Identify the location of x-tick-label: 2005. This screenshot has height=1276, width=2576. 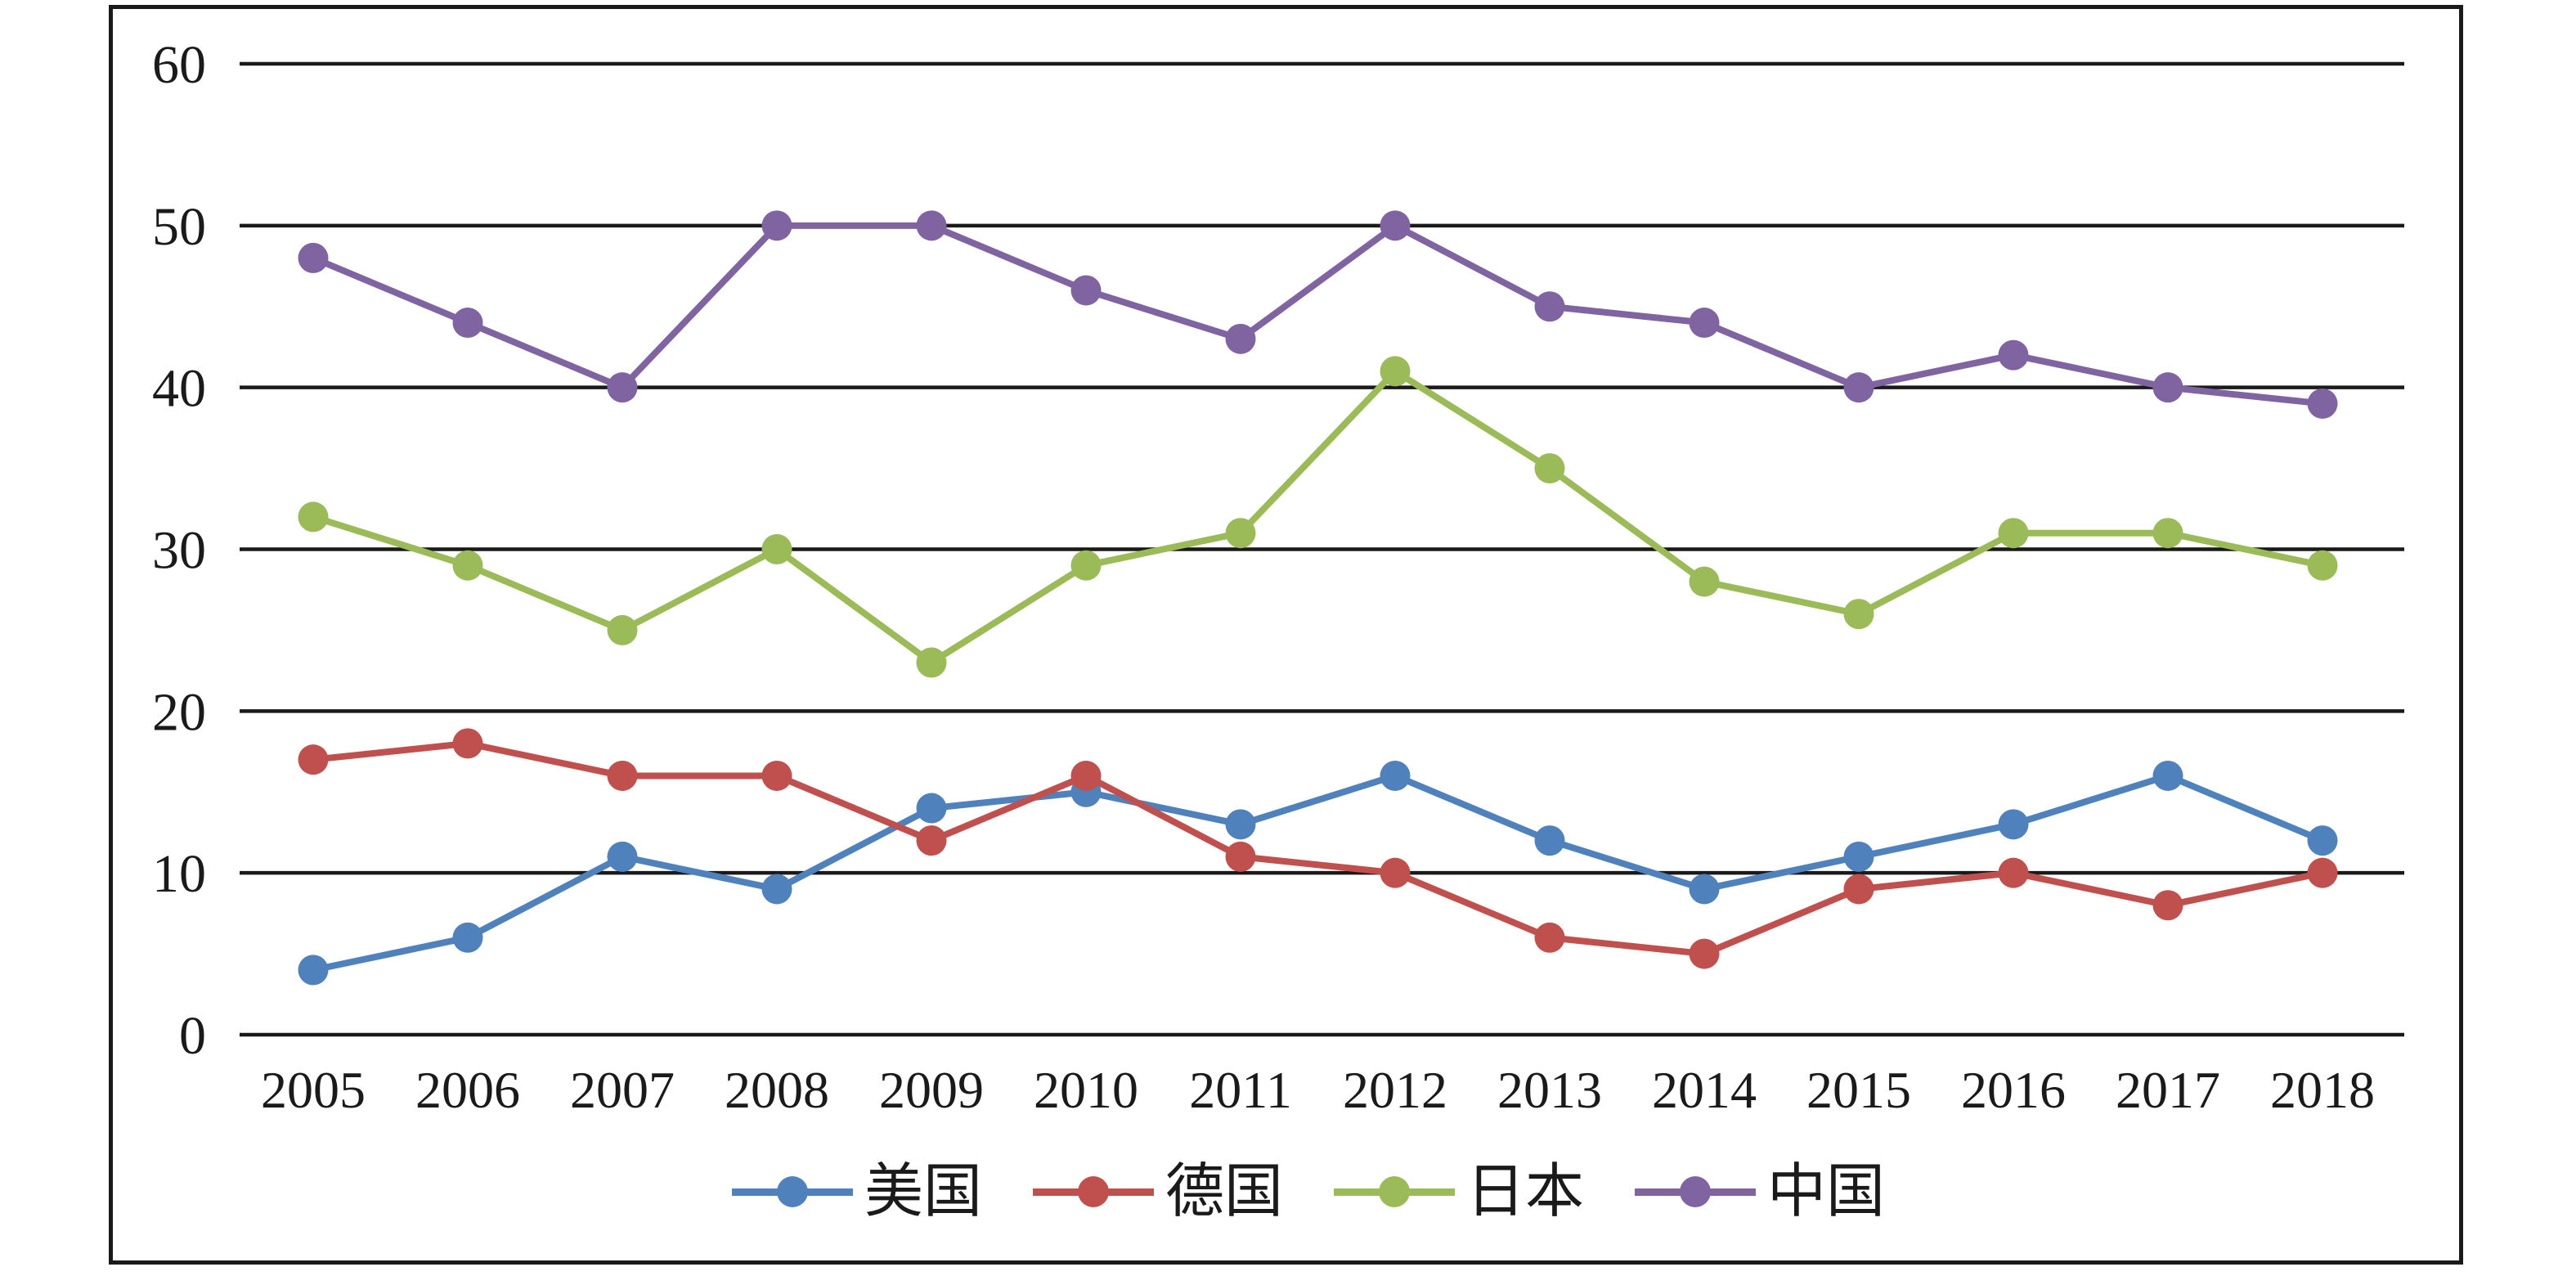
(313, 1090).